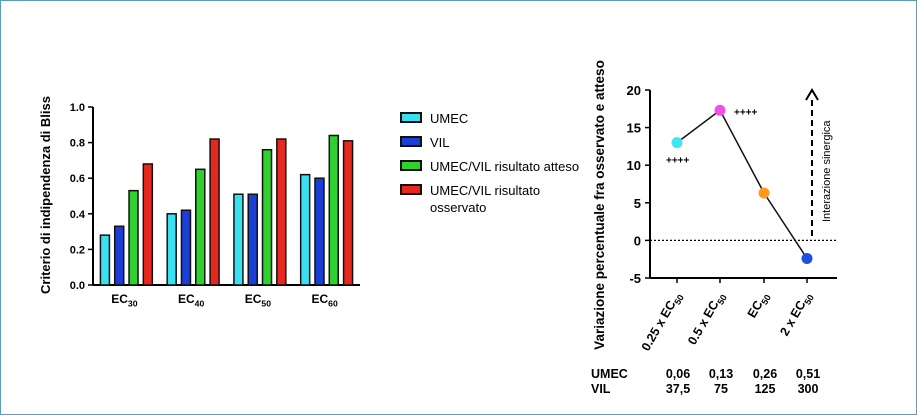  What do you see at coordinates (411, 189) in the screenshot?
I see `legend-swatch-osservato` at bounding box center [411, 189].